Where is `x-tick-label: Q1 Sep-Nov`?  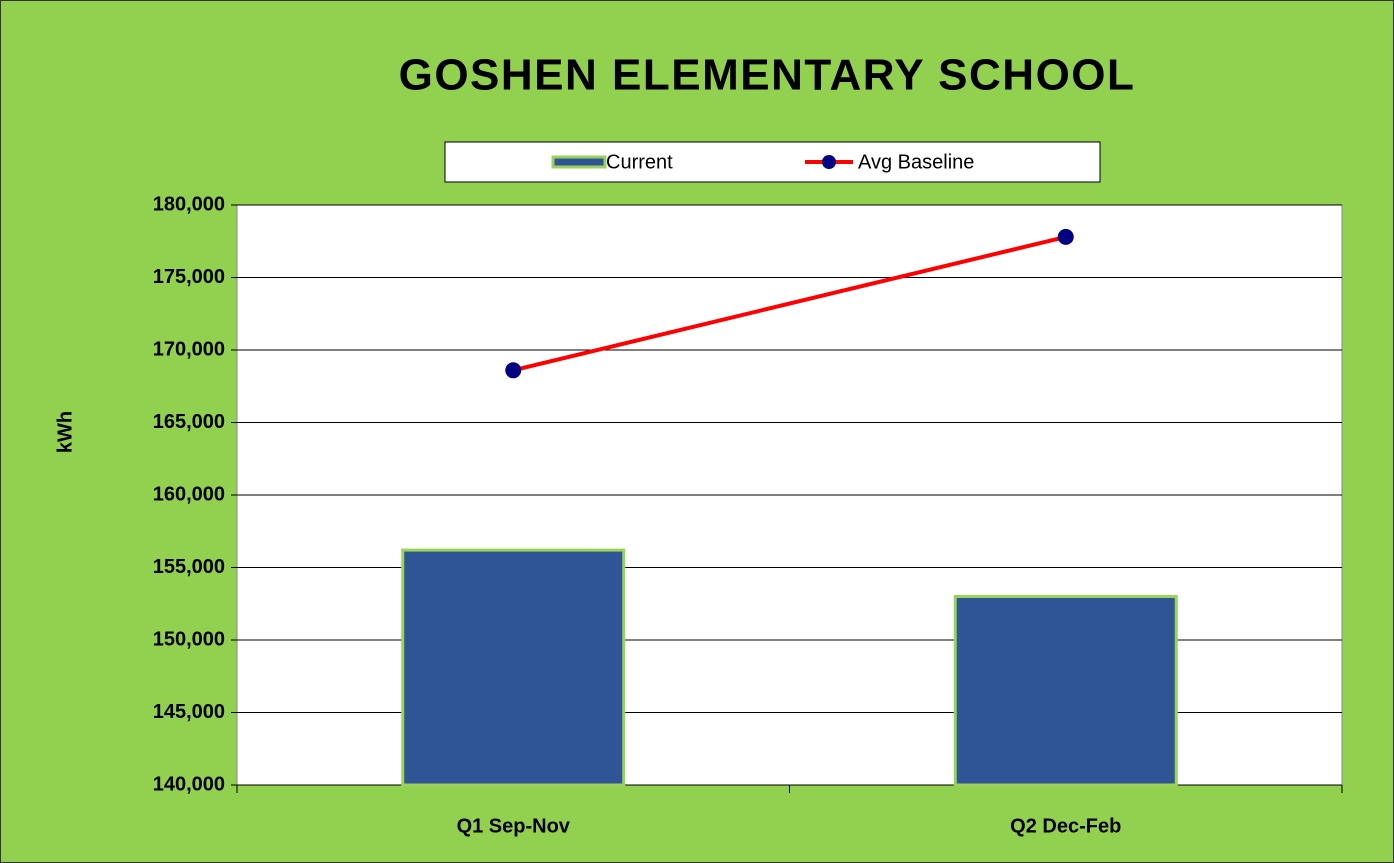
x-tick-label: Q1 Sep-Nov is located at coordinates (514, 826).